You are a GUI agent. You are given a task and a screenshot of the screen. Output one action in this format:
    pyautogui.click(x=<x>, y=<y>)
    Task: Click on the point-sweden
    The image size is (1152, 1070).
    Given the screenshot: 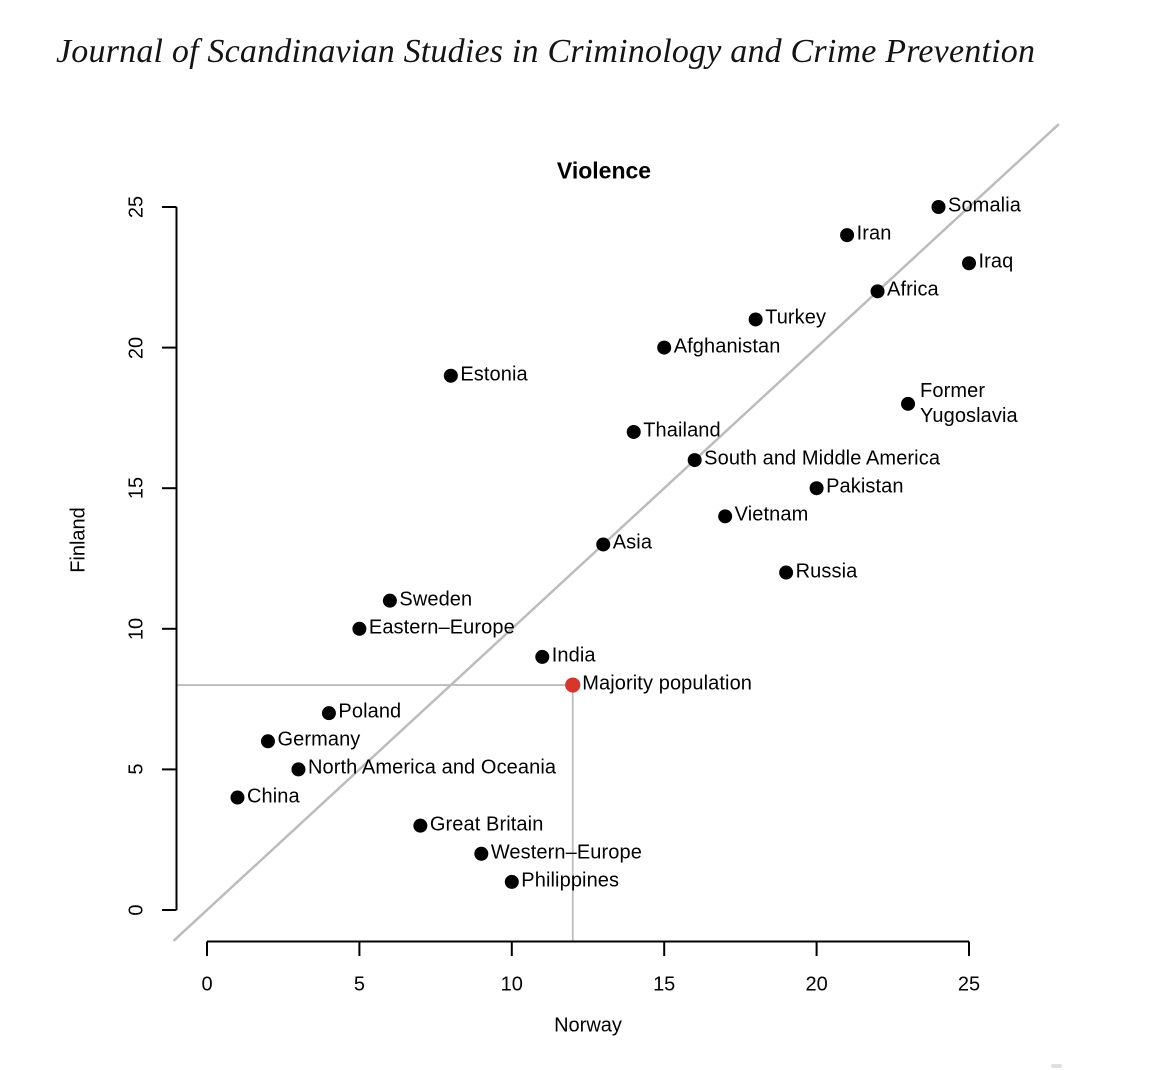 What is the action you would take?
    pyautogui.click(x=389, y=600)
    